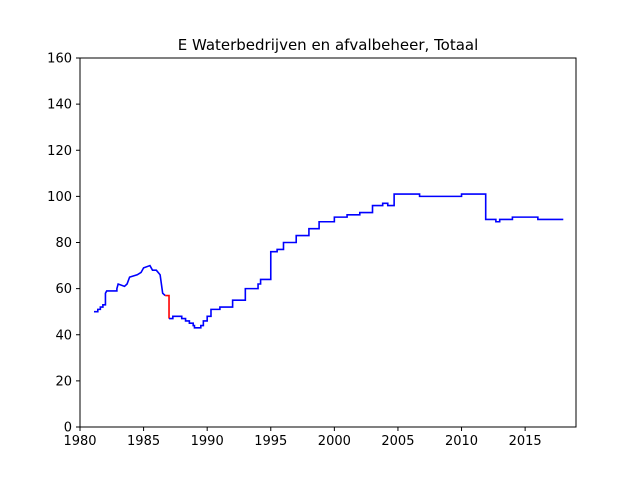  Describe the element at coordinates (270, 441) in the screenshot. I see `x-tick-label: 1995` at that location.